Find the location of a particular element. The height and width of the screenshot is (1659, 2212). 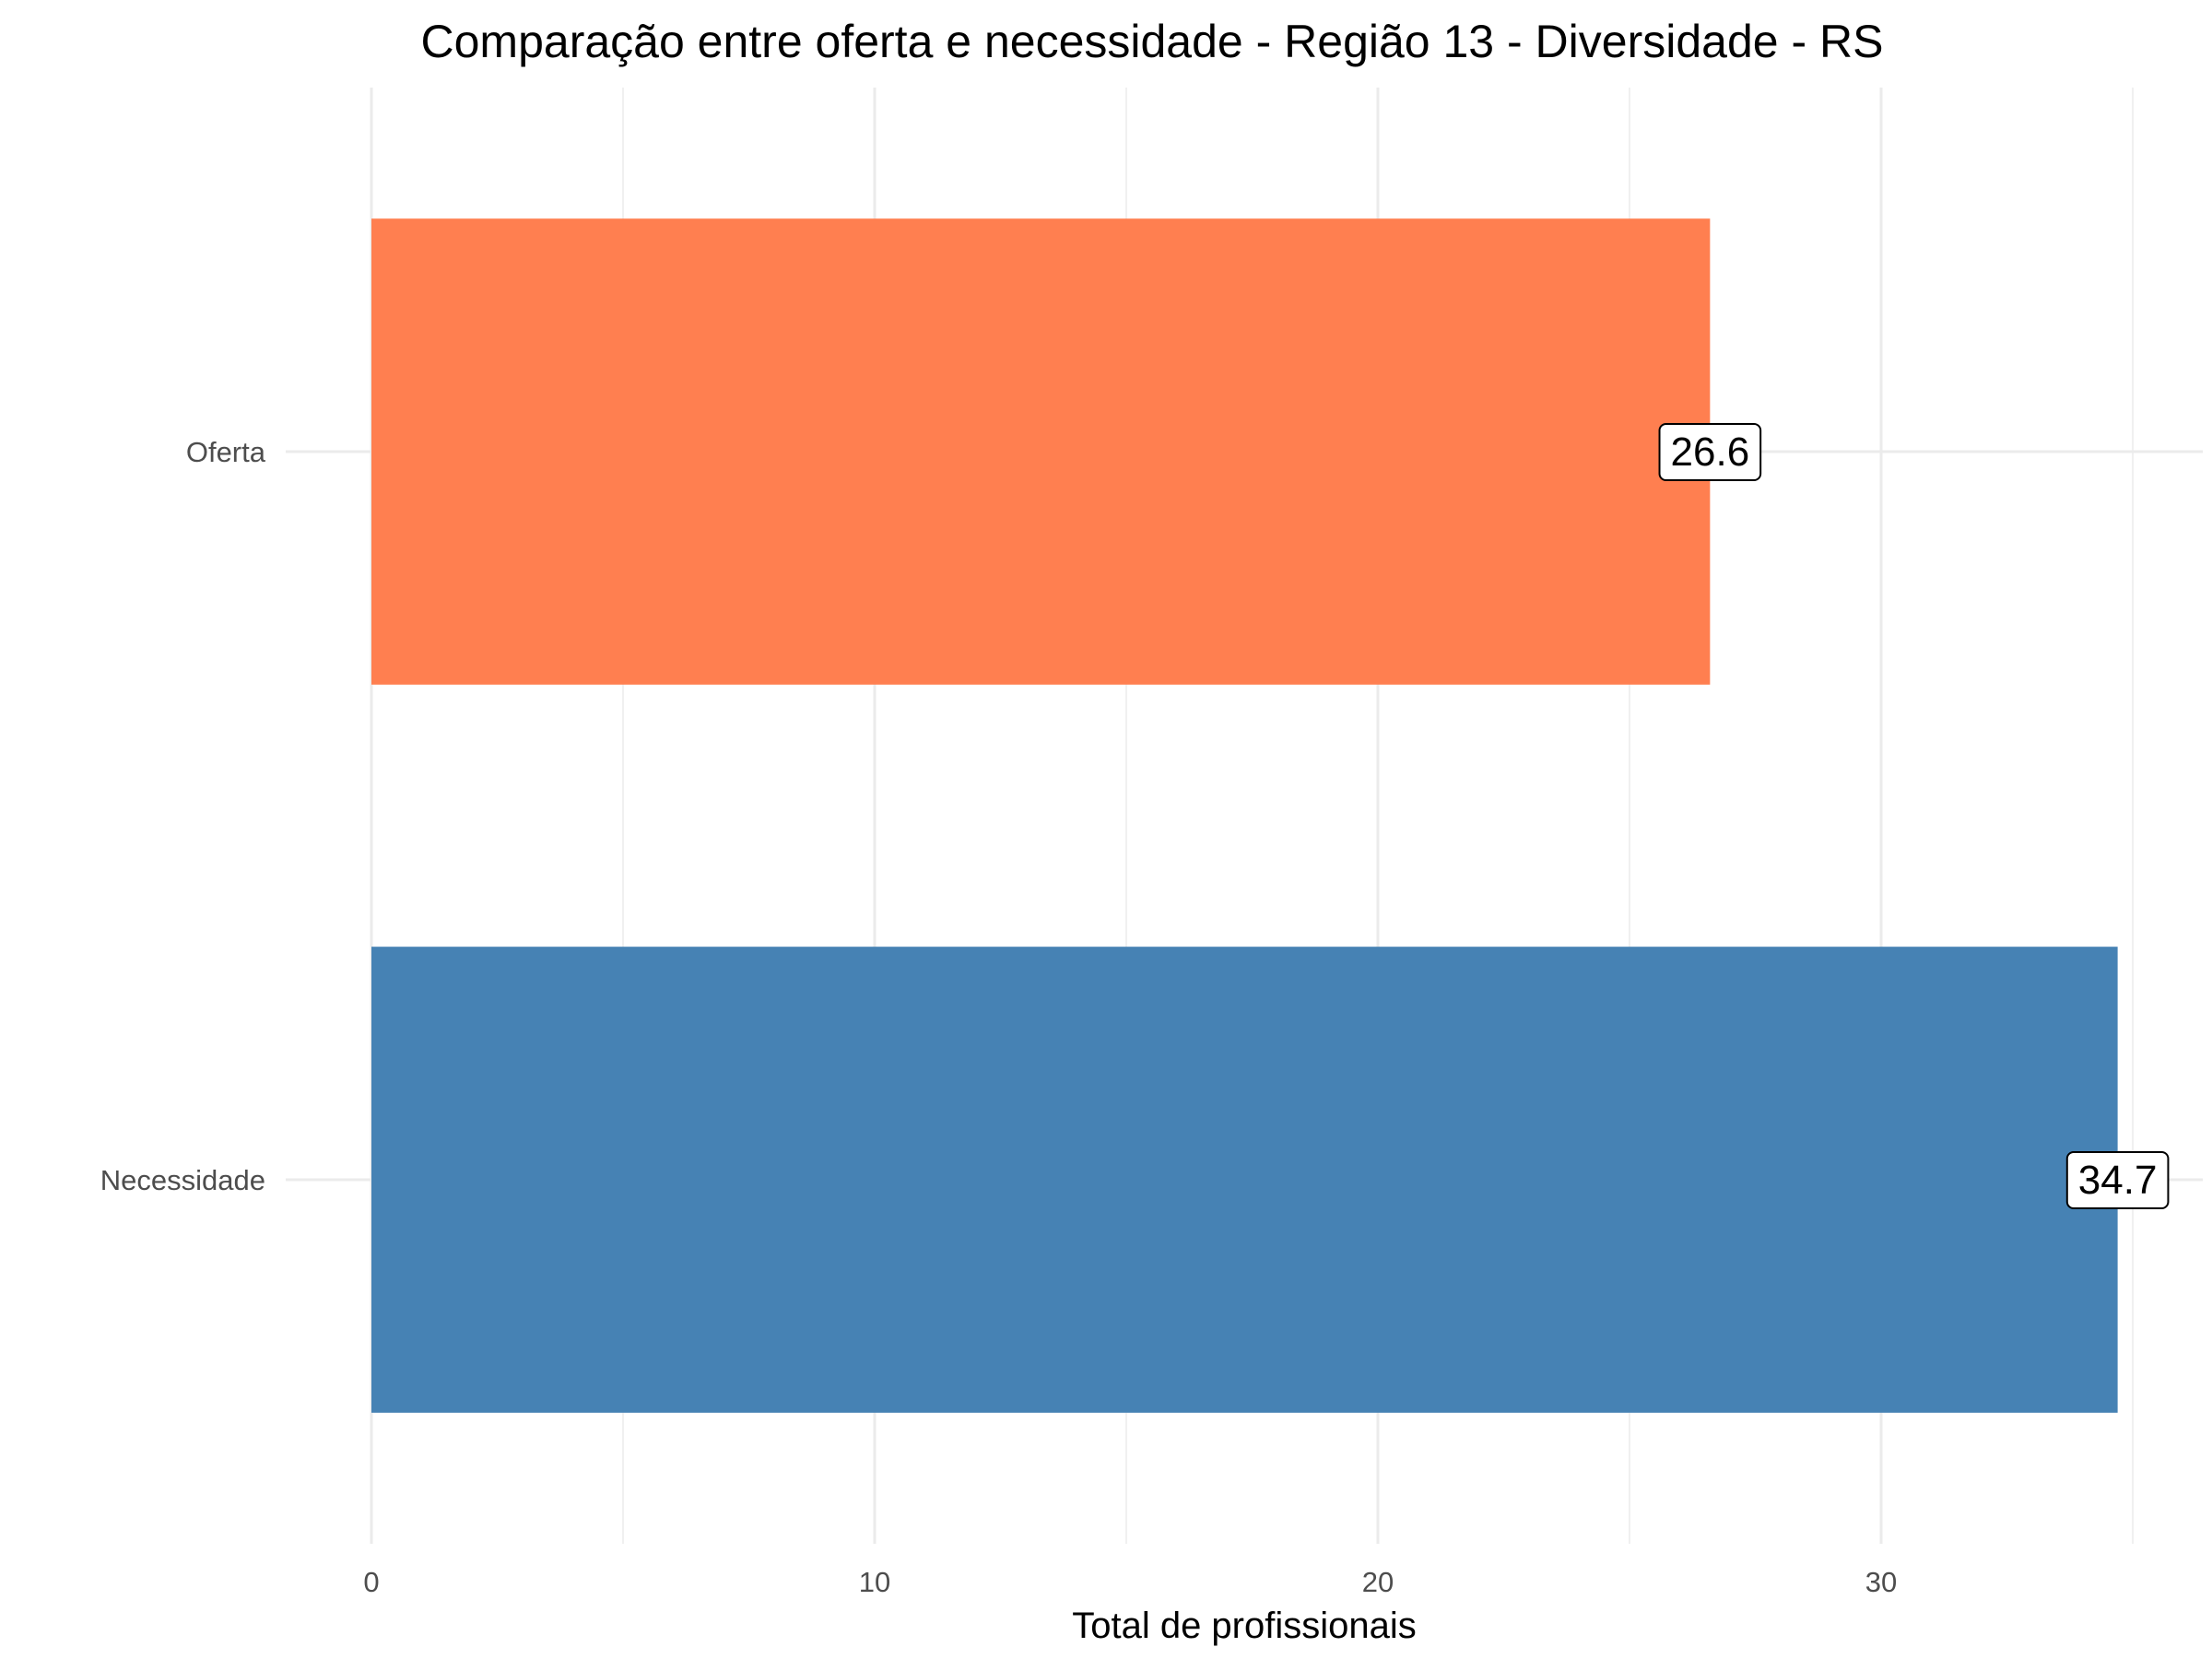

x-axis-ticks: 0 10 20 30 is located at coordinates (1130, 1582).